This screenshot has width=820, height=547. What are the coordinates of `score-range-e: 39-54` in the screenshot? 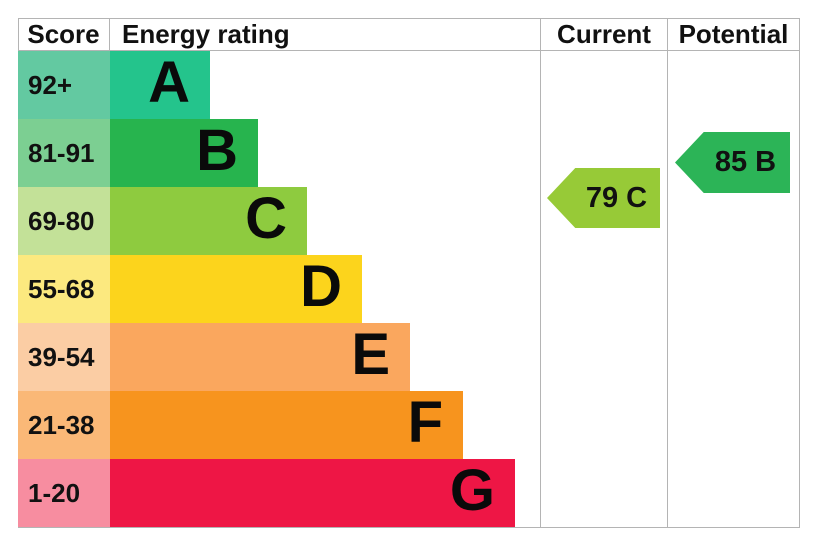 It's located at (64, 357).